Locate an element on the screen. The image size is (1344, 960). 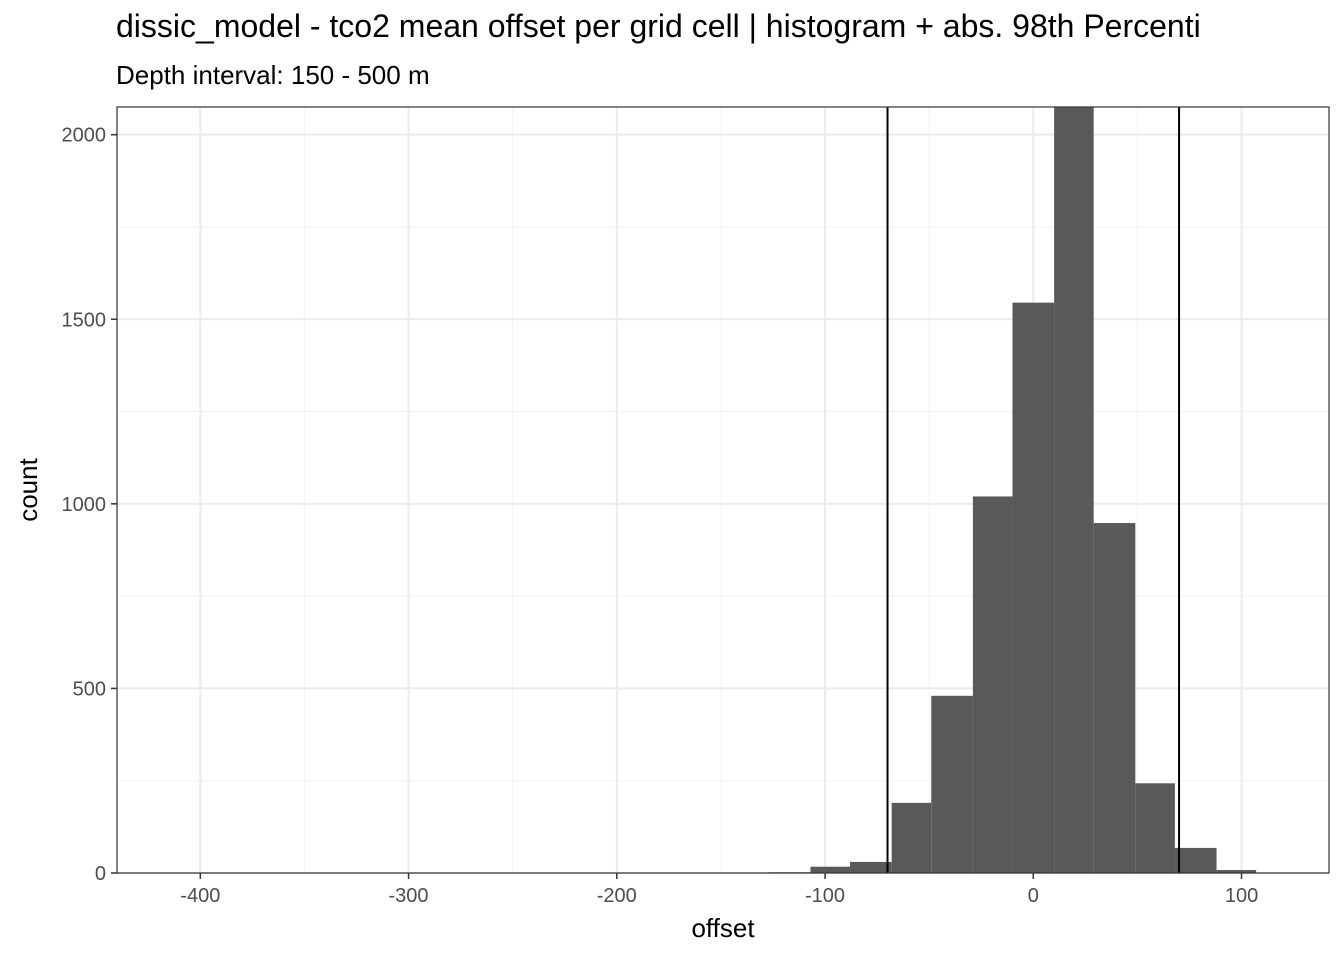
y-tick-label: 500 is located at coordinates (89, 689).